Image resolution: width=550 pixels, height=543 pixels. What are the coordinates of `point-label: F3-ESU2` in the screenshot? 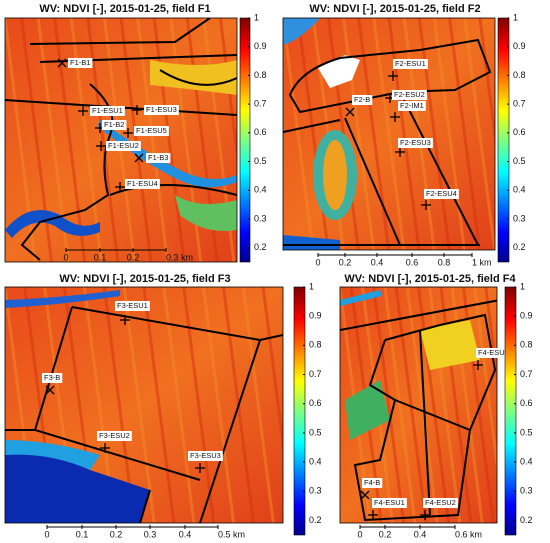 It's located at (114, 435).